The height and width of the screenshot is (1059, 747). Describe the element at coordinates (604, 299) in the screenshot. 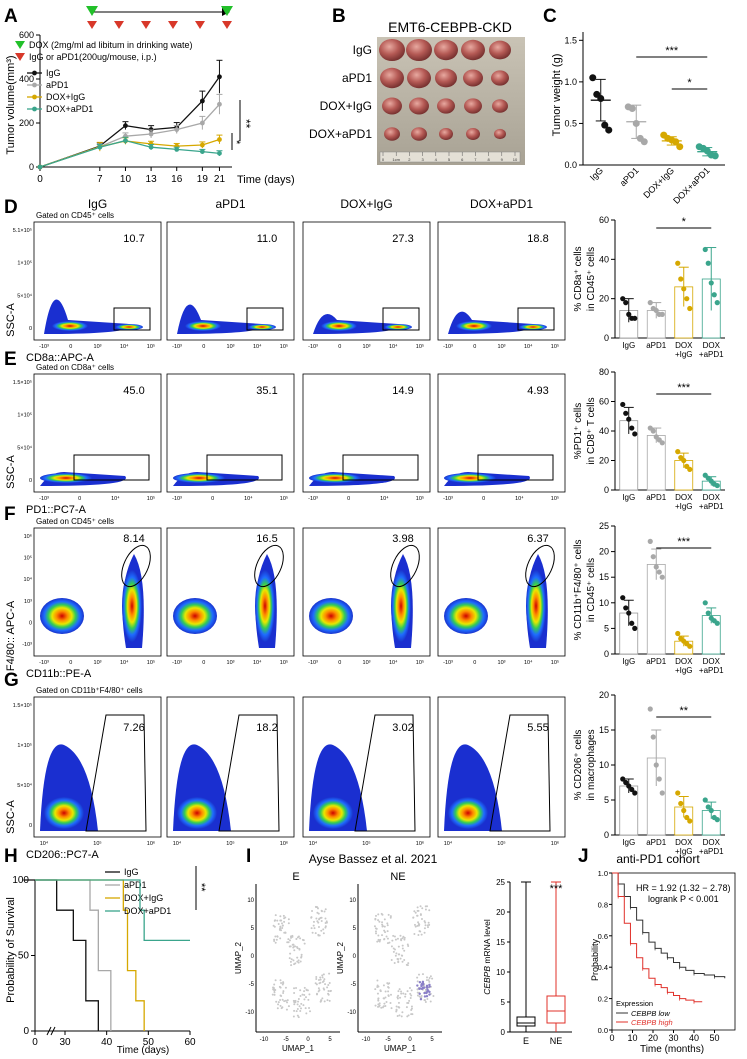

I see `y-tick-label: 20` at that location.